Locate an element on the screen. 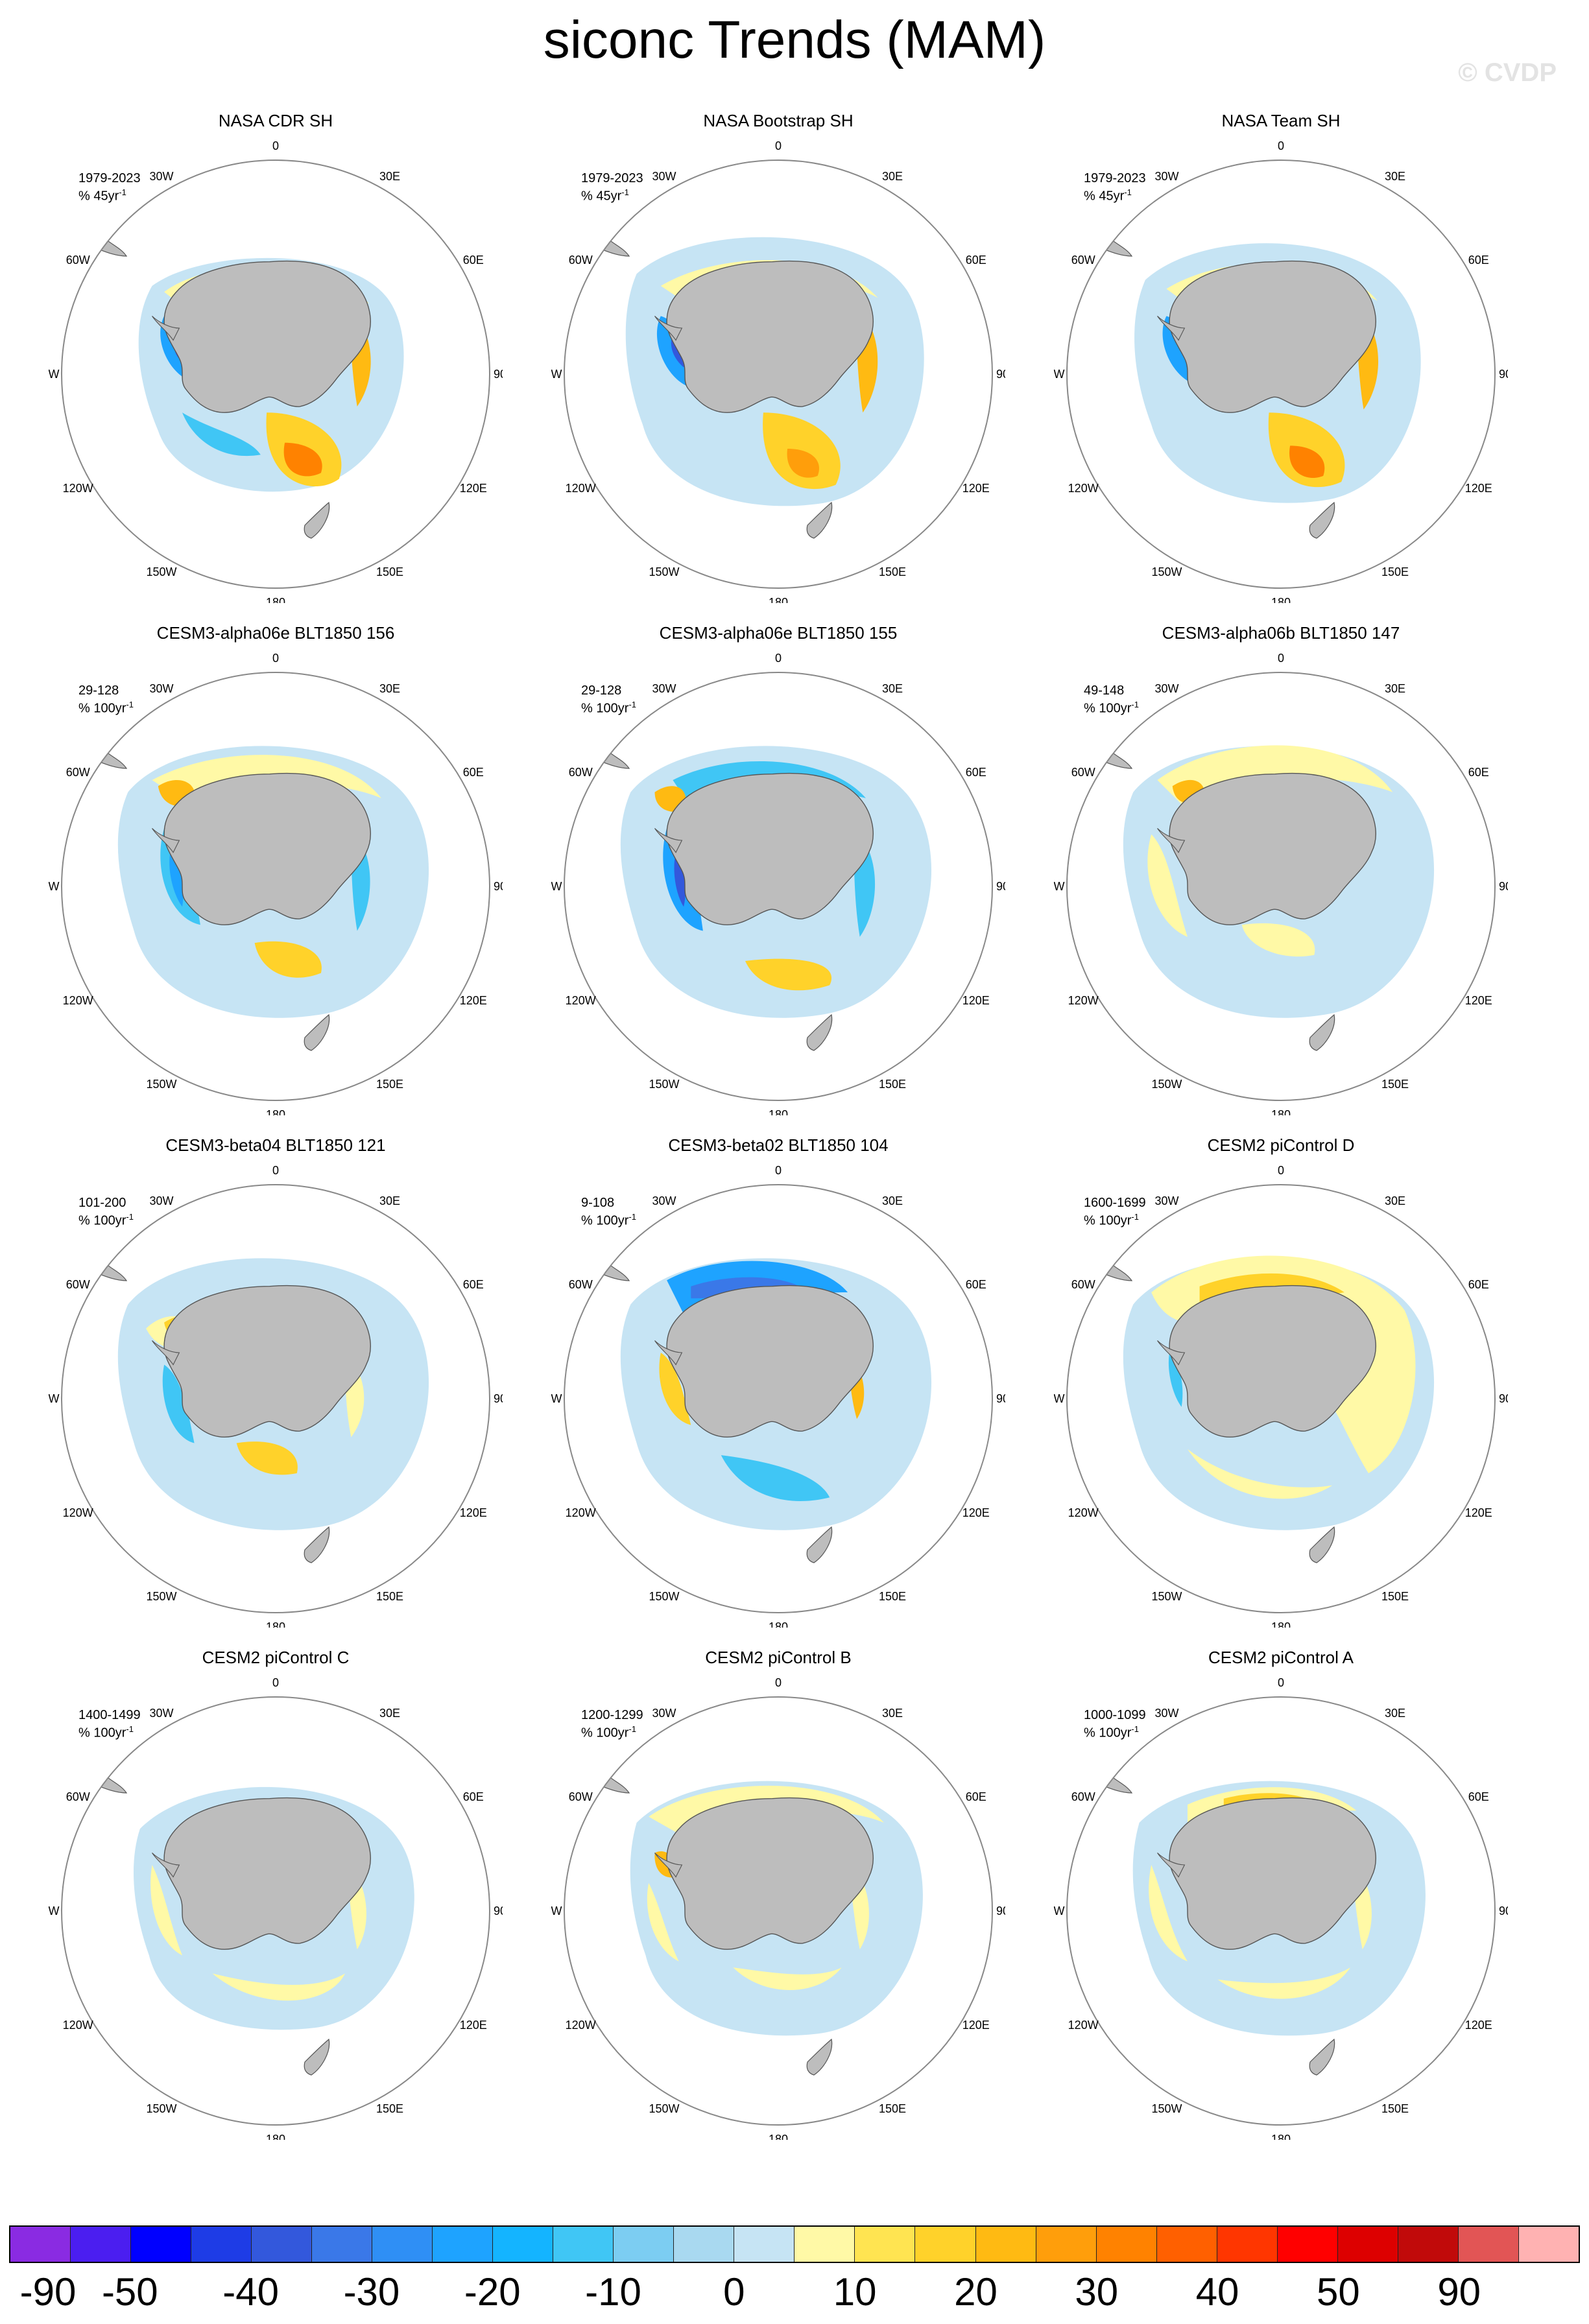 This screenshot has height=2324, width=1589. panel-period: 1979-2023 is located at coordinates (1115, 178).